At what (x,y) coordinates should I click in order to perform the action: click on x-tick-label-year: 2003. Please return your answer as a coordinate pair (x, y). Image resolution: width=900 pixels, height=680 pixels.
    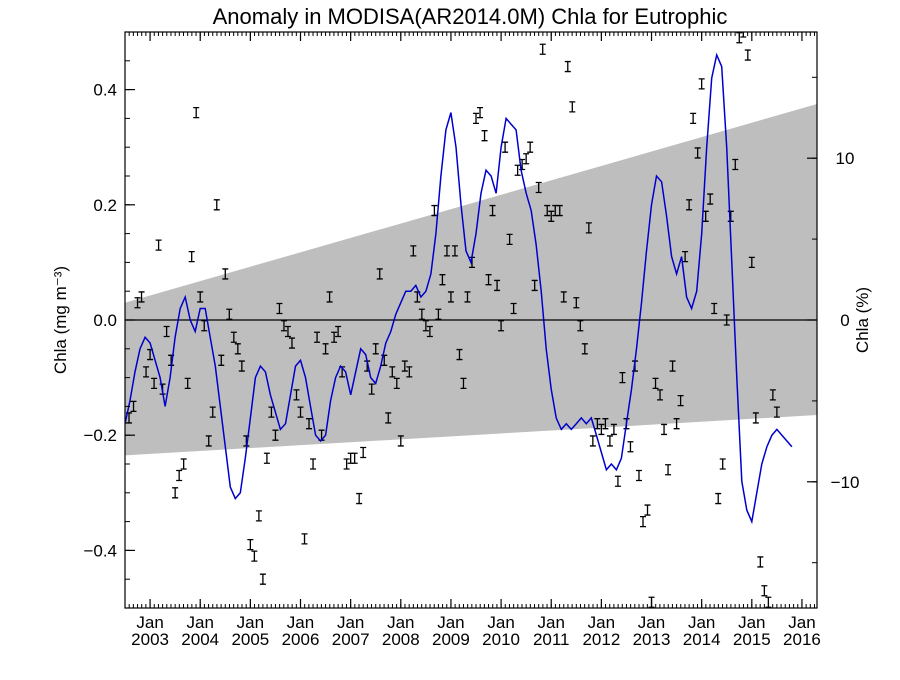
    Looking at the image, I should click on (150, 639).